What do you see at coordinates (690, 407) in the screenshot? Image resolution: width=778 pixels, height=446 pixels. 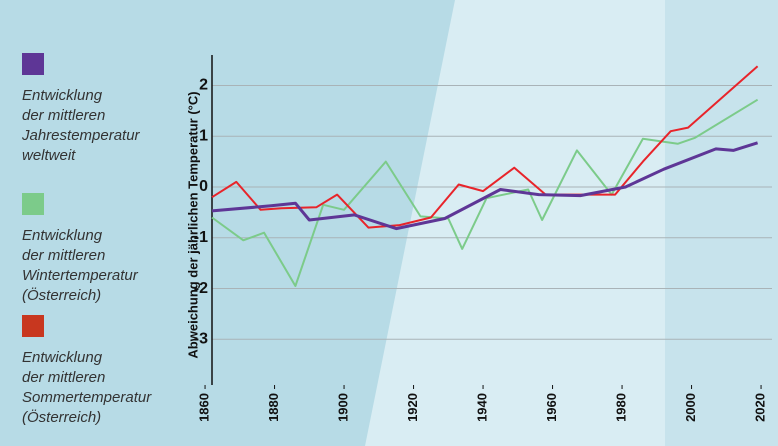 I see `x-tick-label: 2000` at bounding box center [690, 407].